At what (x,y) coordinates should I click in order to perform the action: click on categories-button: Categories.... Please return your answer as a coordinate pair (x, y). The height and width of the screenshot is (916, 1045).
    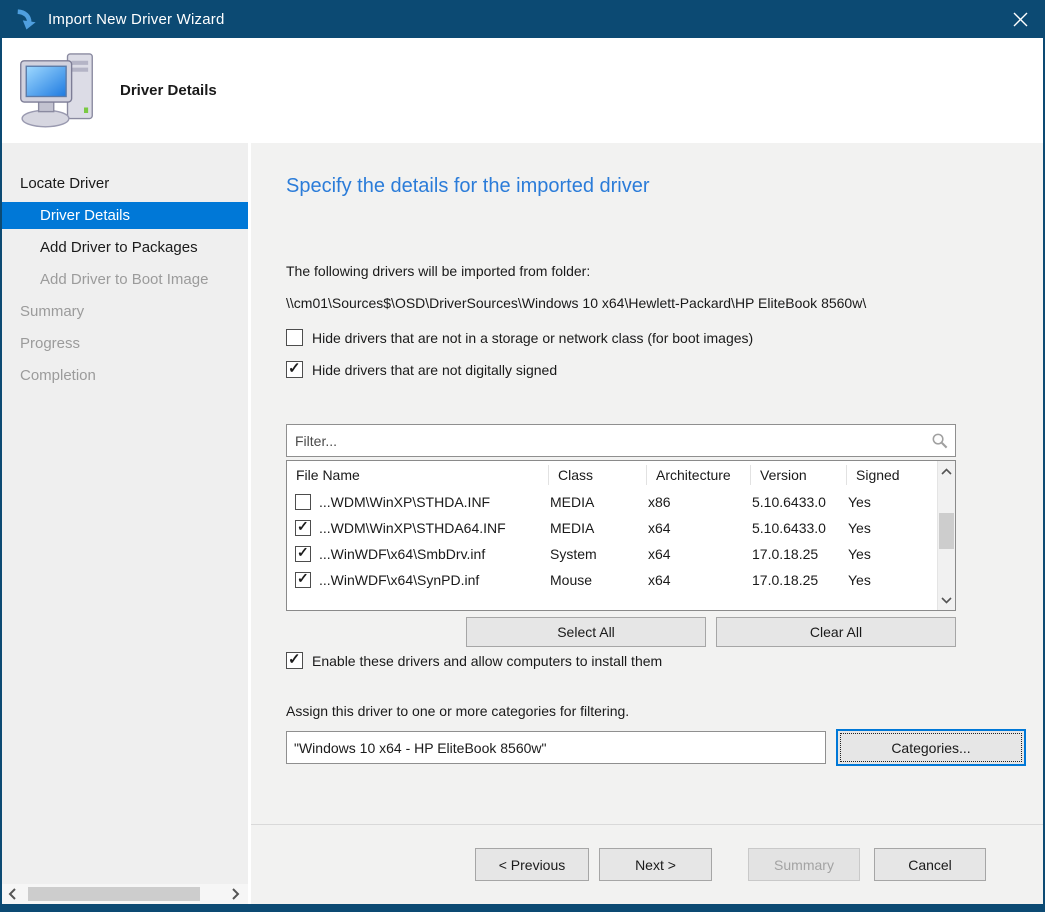
    Looking at the image, I should click on (931, 747).